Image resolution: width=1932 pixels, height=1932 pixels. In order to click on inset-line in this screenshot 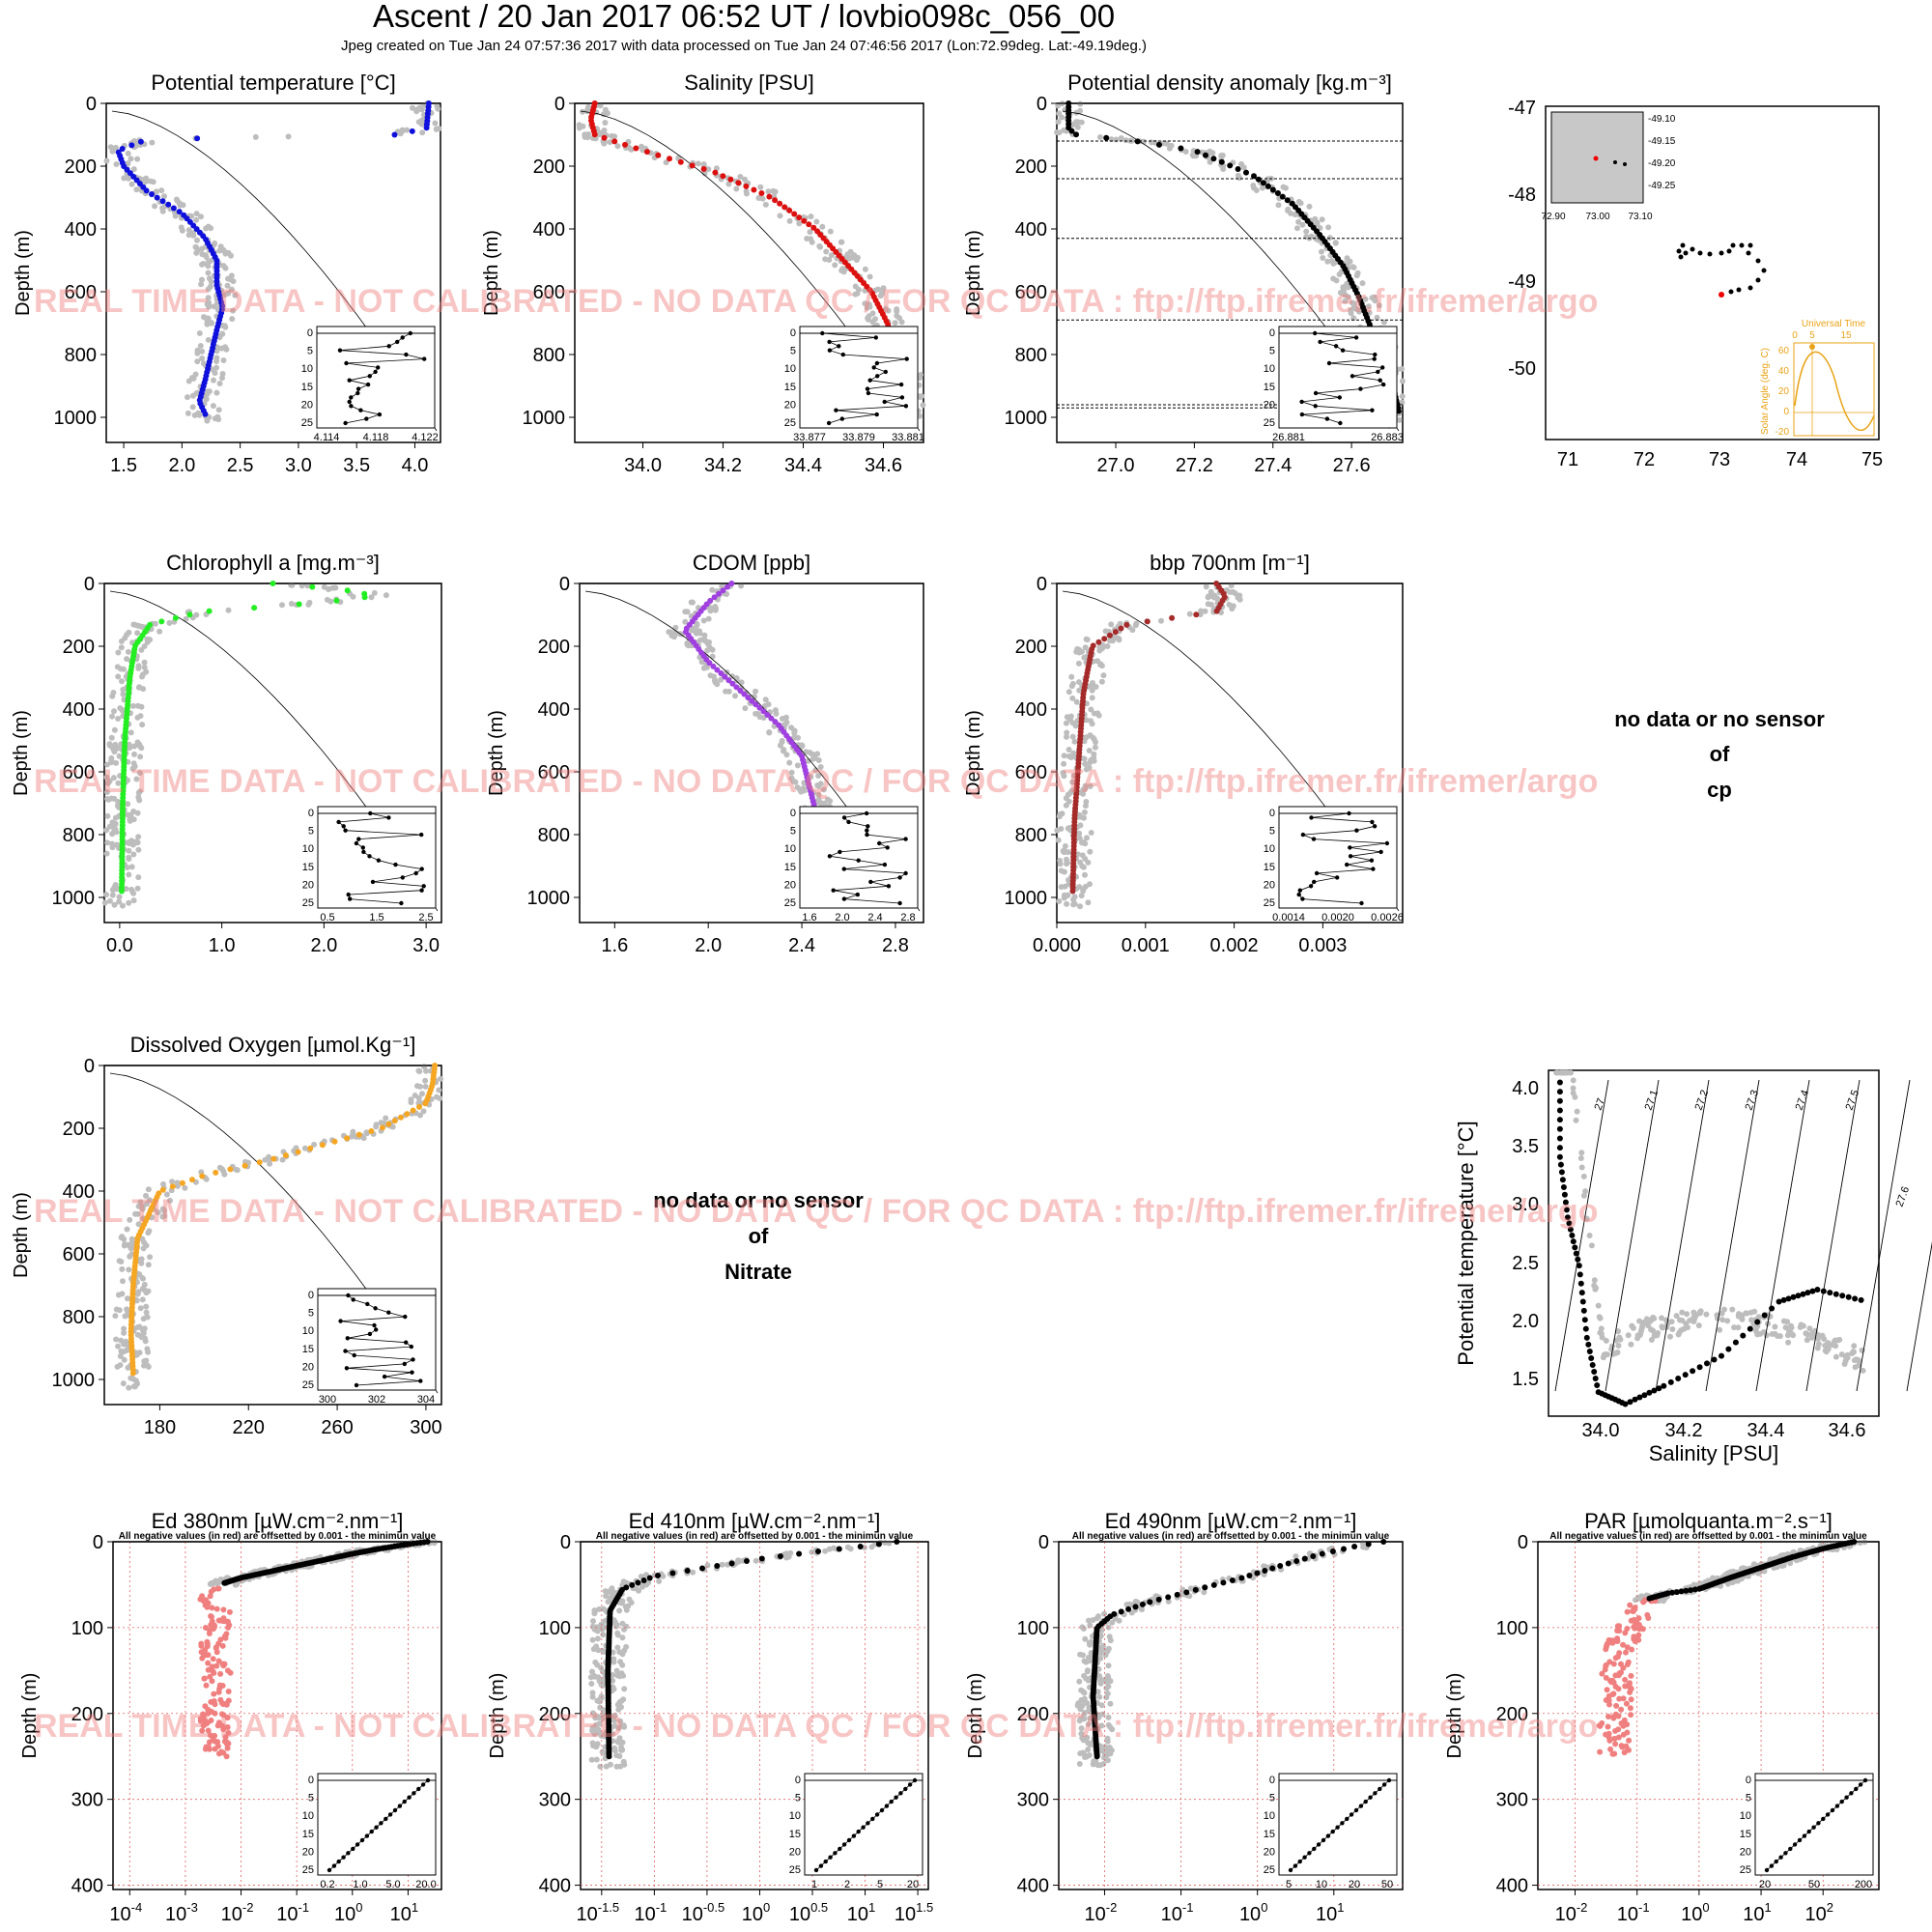, I will do `click(1342, 858)`.